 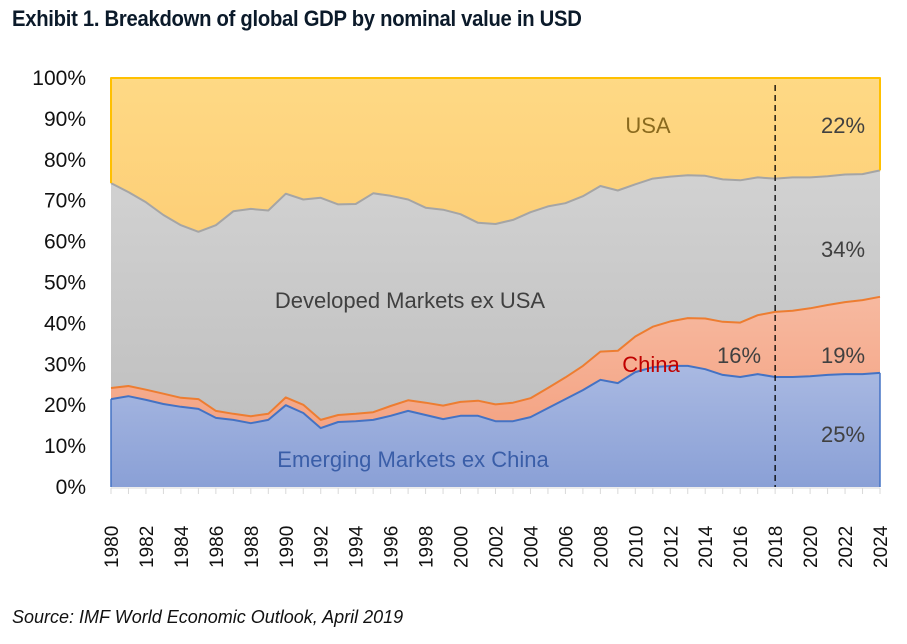 I want to click on x-tick-label: 2024, so click(x=881, y=546).